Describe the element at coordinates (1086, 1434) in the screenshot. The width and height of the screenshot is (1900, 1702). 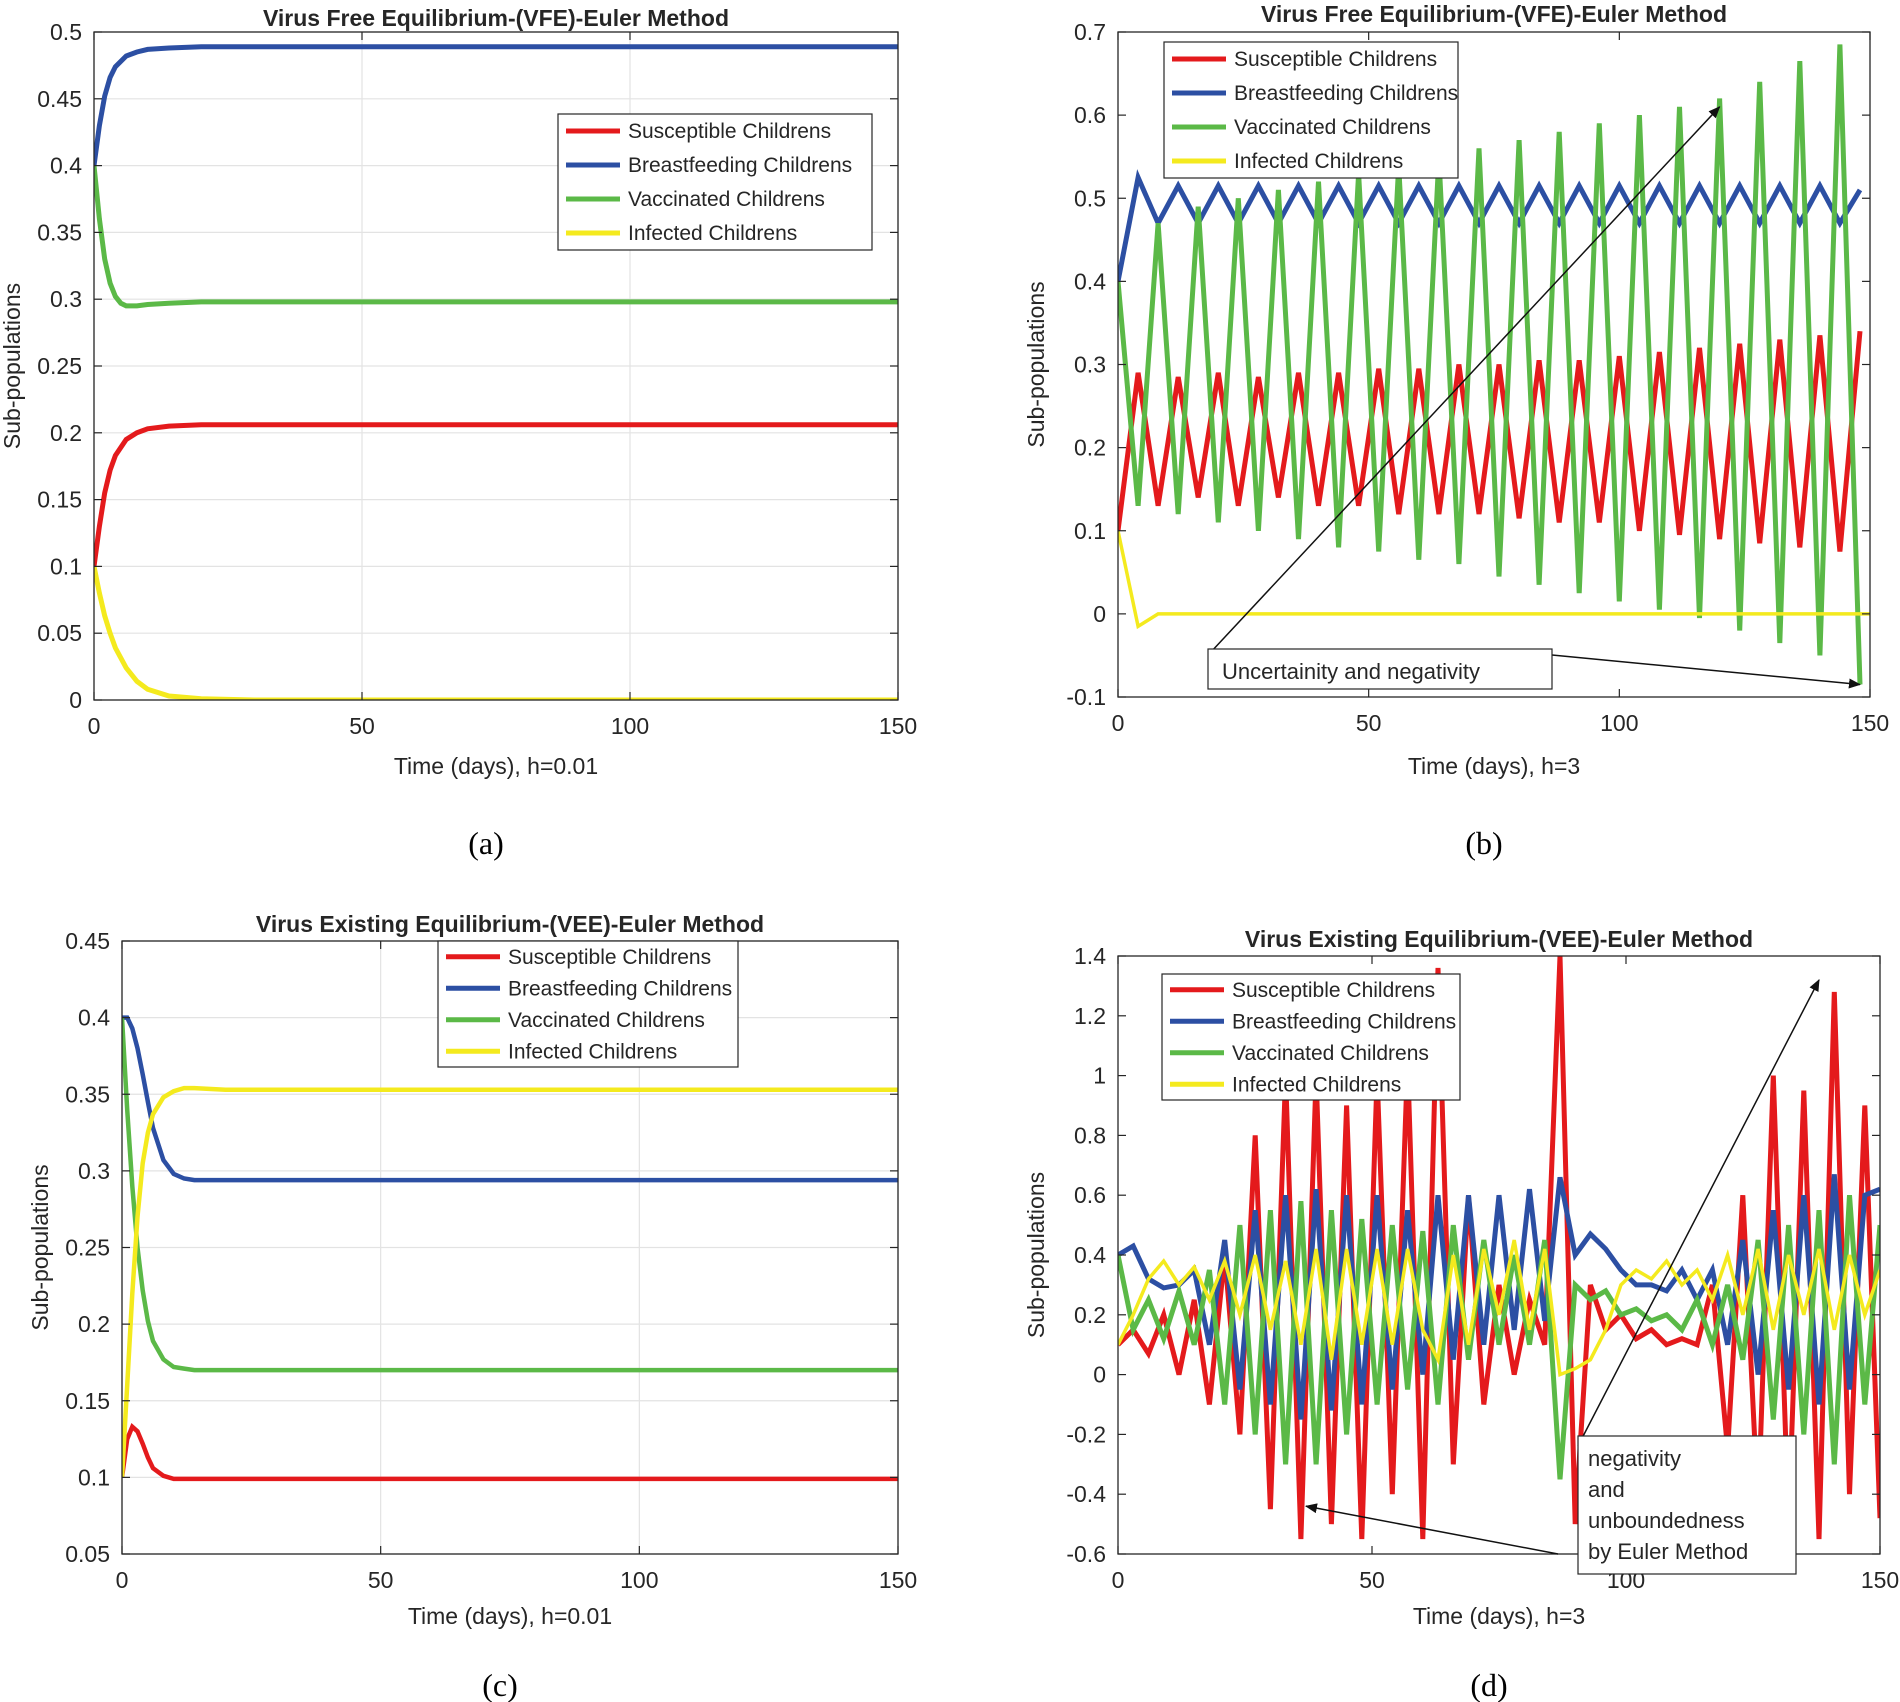
I see `y-tick-label: -0.2` at that location.